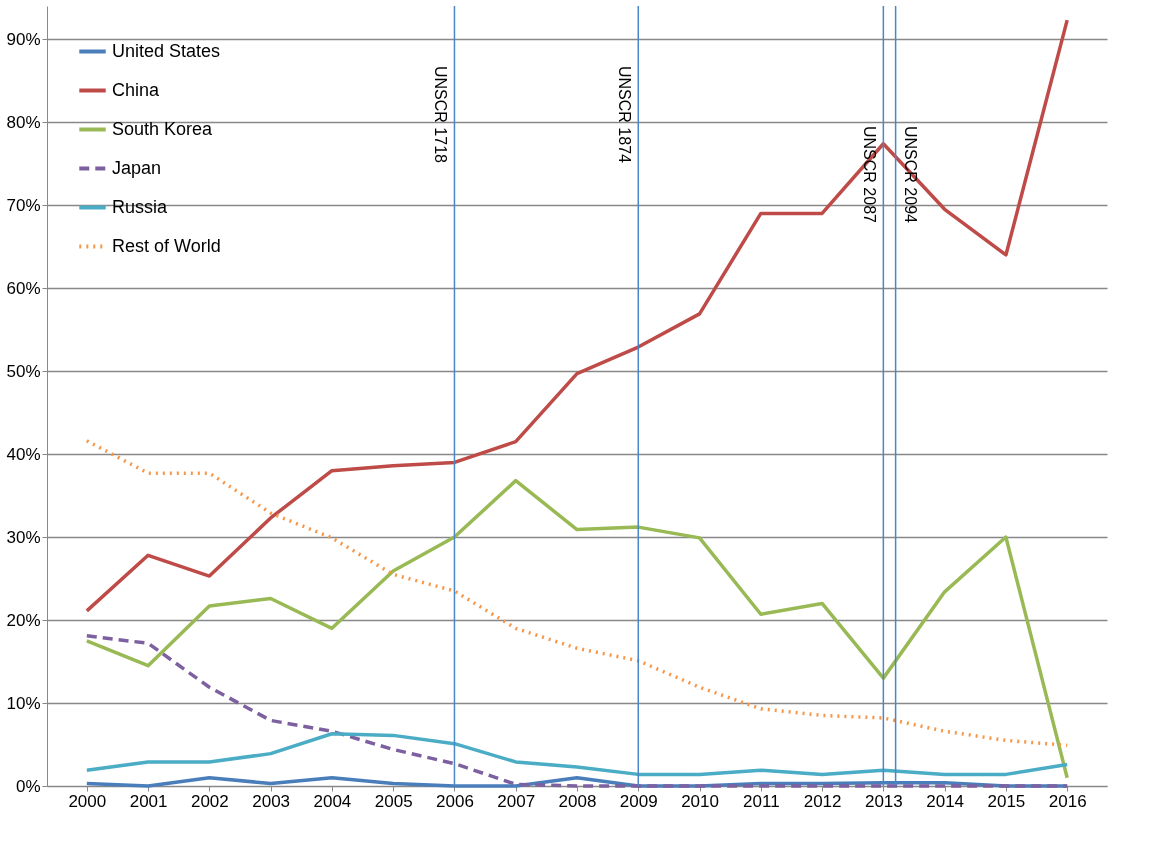 The image size is (1168, 848). What do you see at coordinates (137, 167) in the screenshot?
I see `legend-label: Japan` at bounding box center [137, 167].